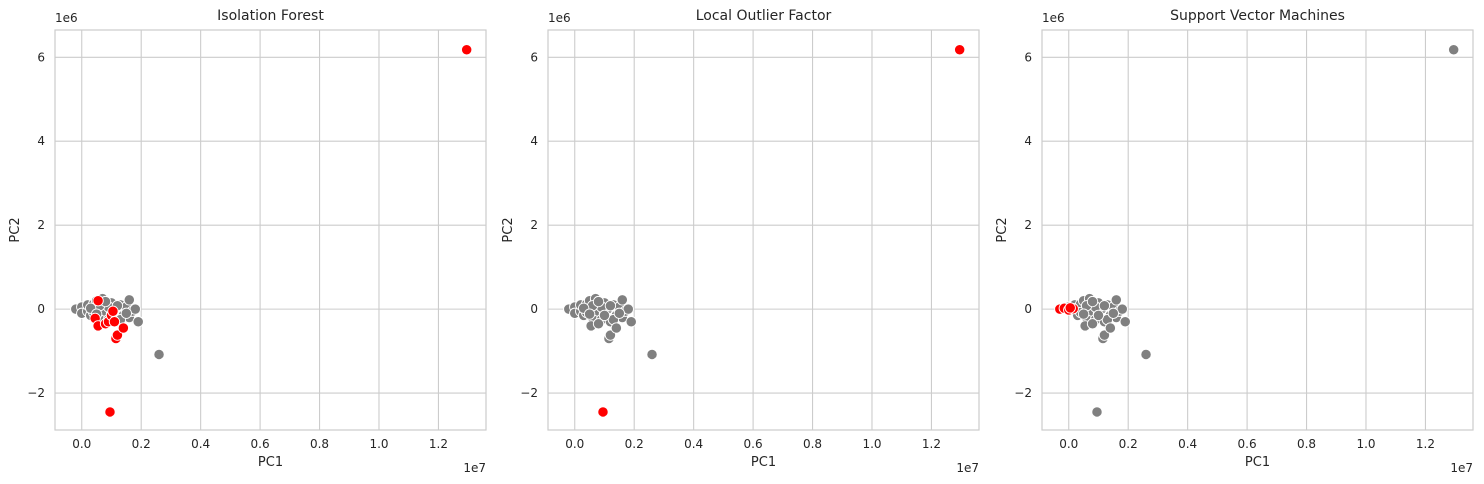 The width and height of the screenshot is (1484, 484). What do you see at coordinates (270, 16) in the screenshot?
I see `chart-title: Isolation Forest` at bounding box center [270, 16].